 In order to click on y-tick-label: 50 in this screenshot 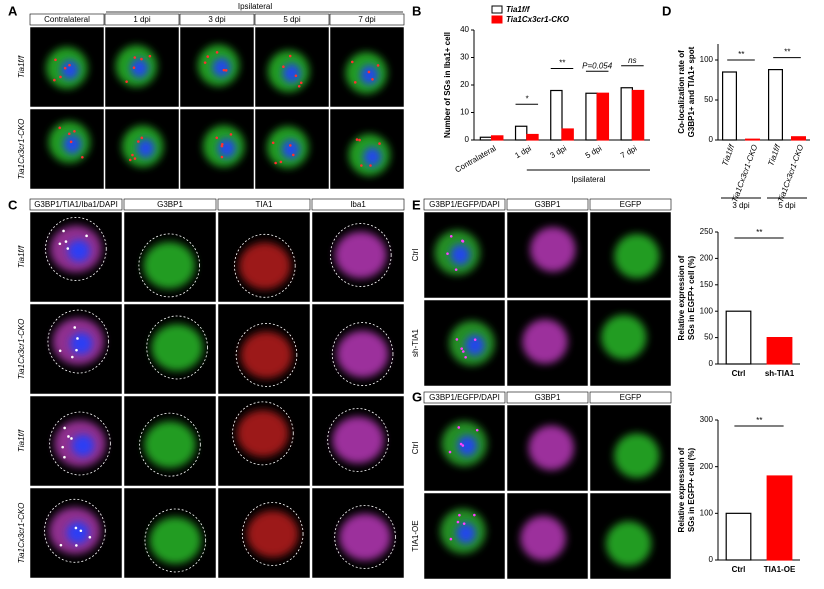, I will do `click(708, 99)`.